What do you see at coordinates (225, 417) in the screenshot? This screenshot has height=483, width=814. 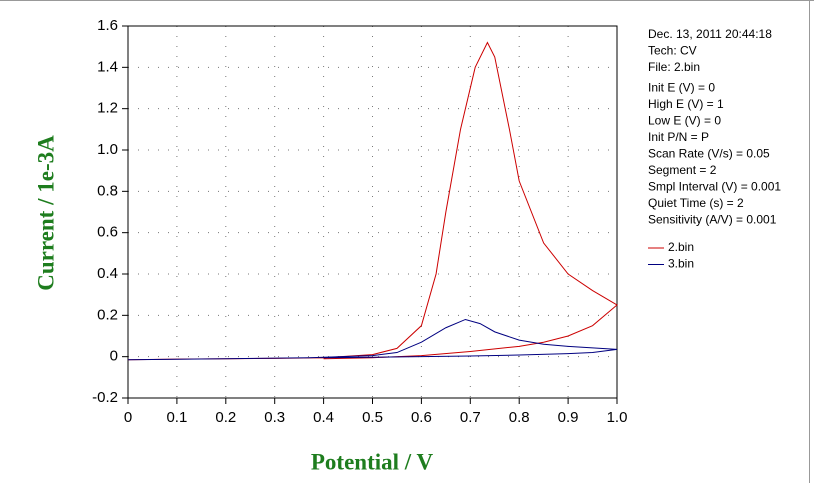 I see `x-tick-label: 0.2` at bounding box center [225, 417].